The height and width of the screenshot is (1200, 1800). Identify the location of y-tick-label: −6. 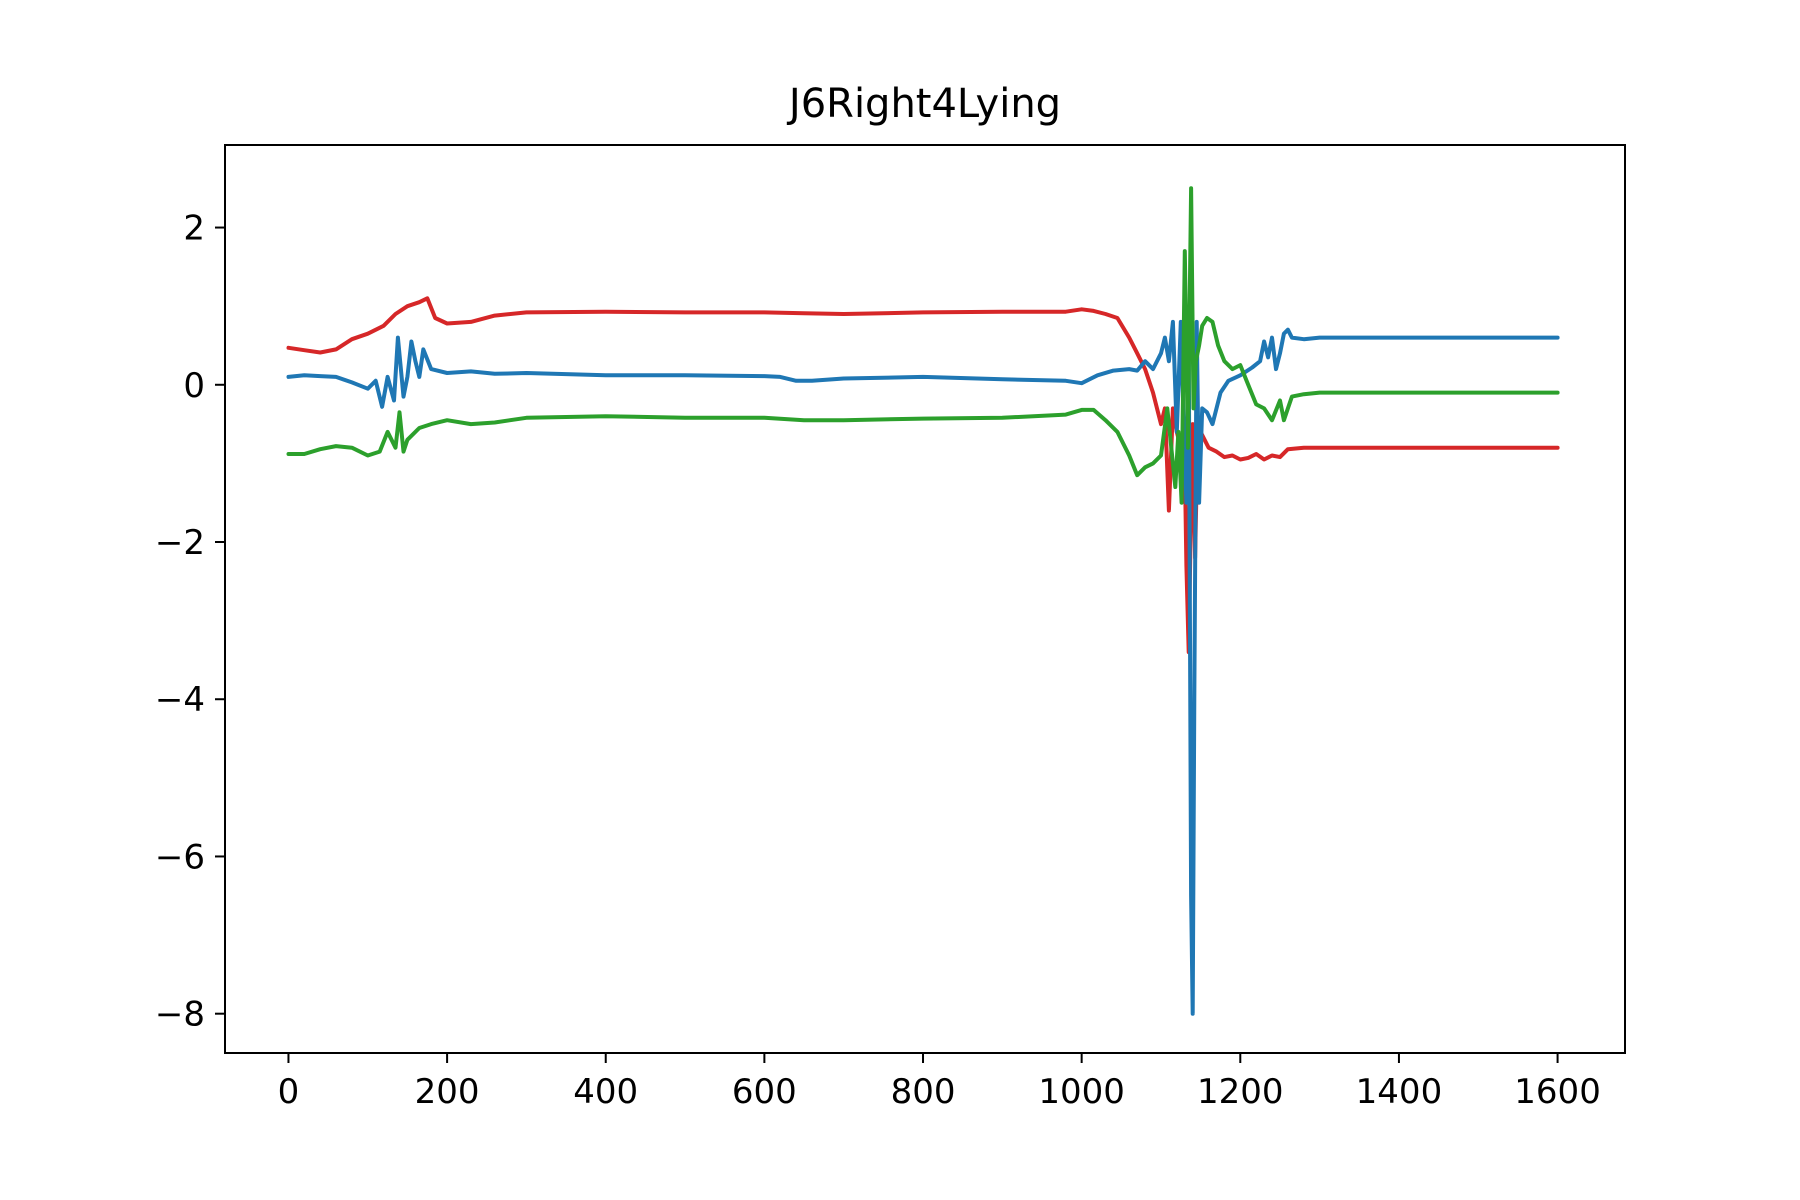
(180, 857).